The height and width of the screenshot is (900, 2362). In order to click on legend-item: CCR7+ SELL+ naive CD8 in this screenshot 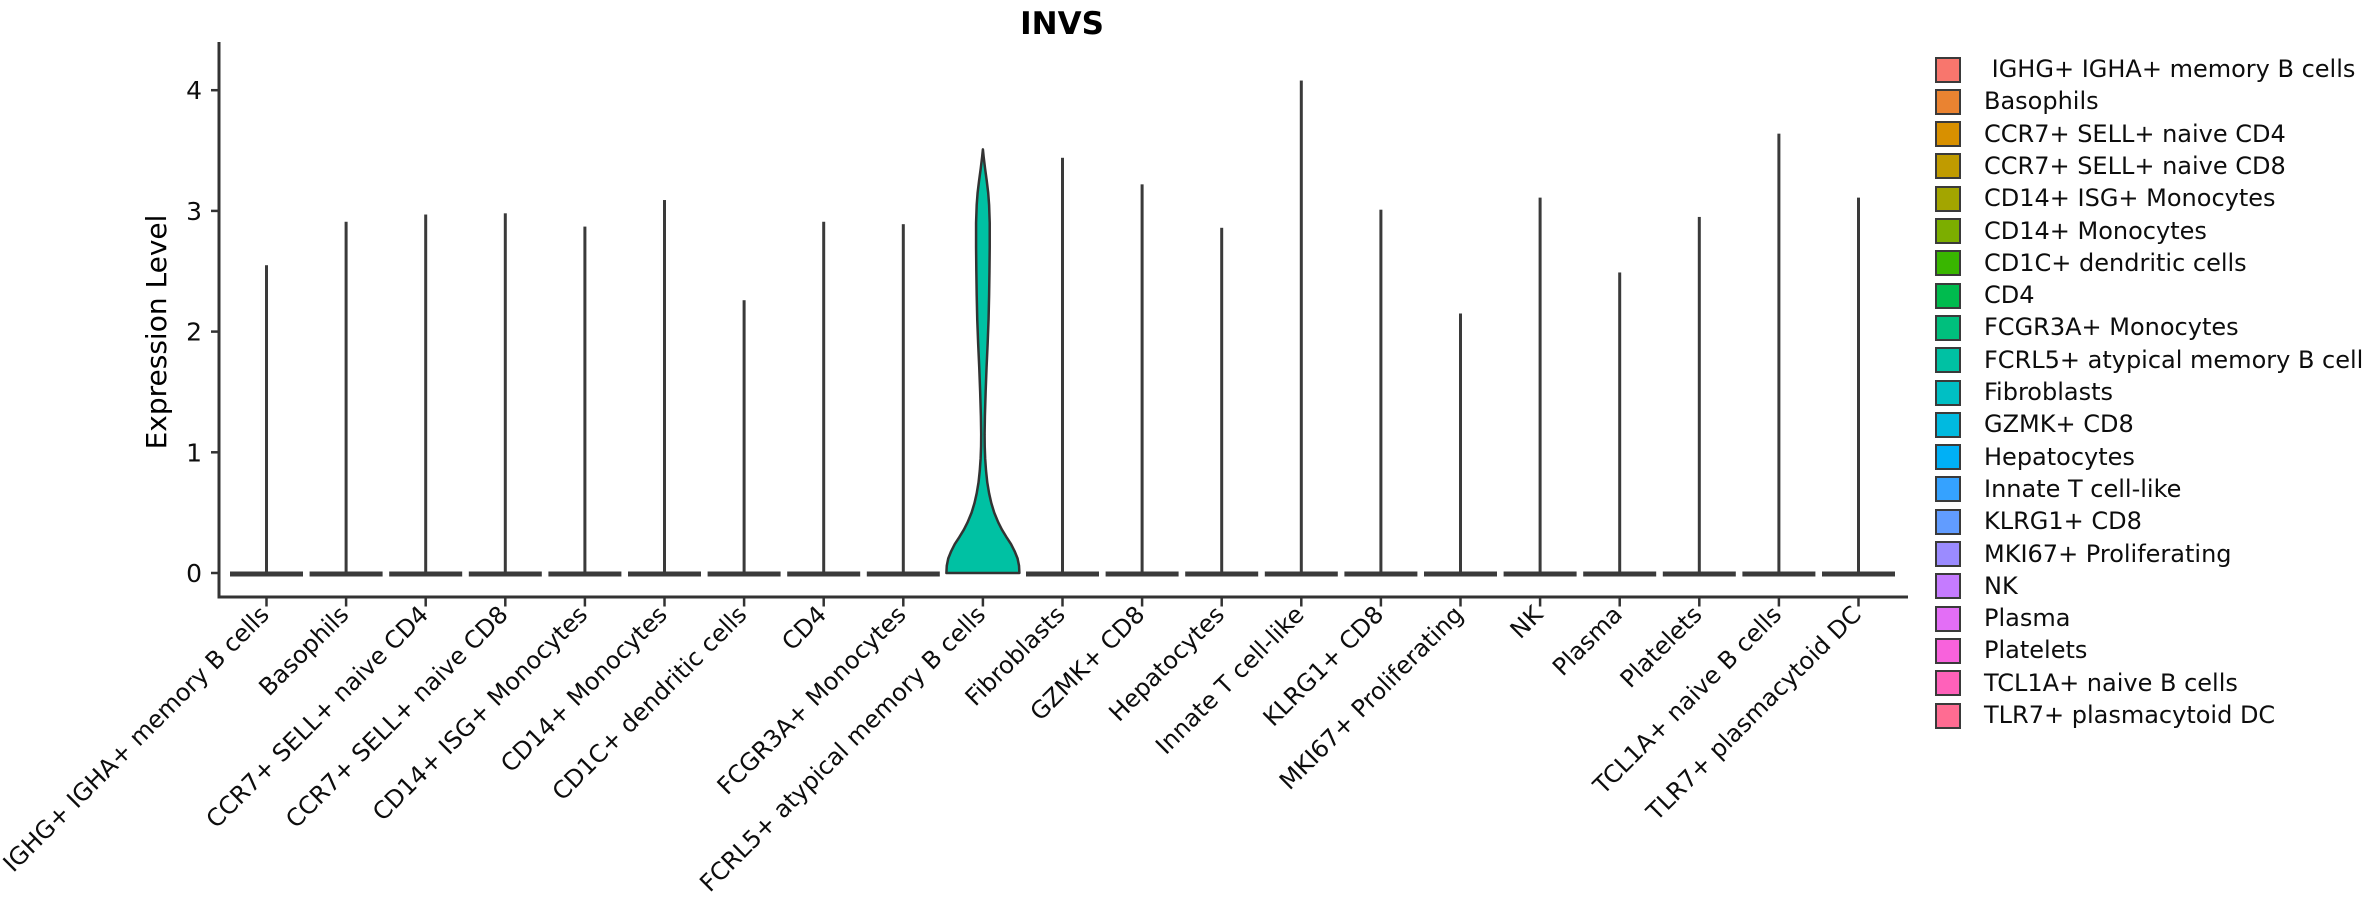, I will do `click(2110, 166)`.